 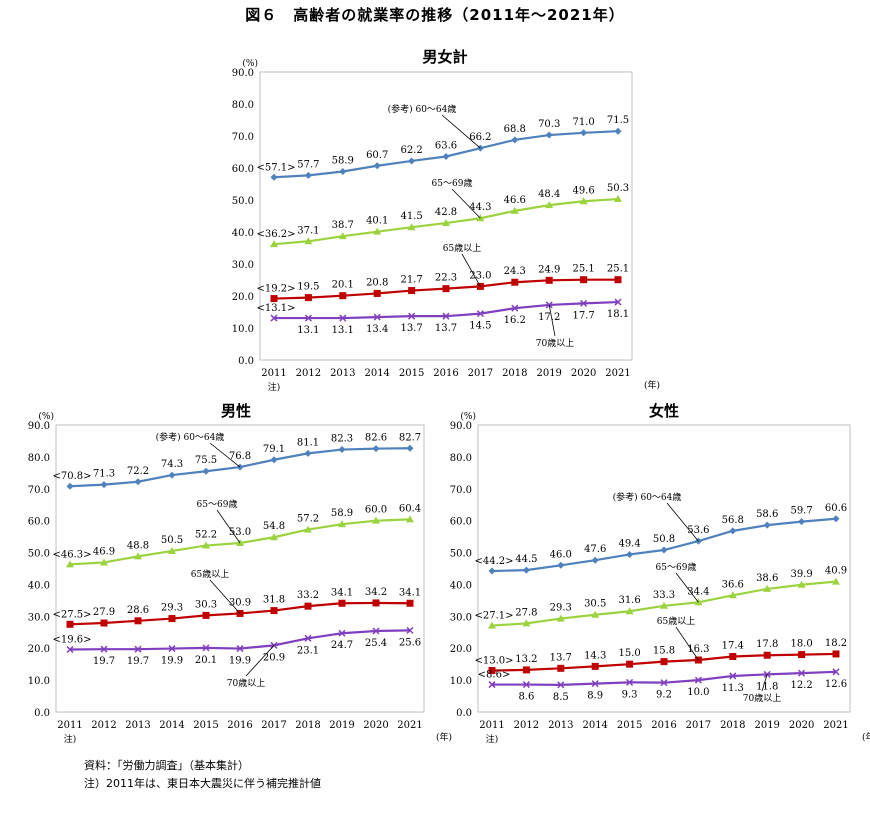 I want to click on data-label: 27.8, so click(x=526, y=612).